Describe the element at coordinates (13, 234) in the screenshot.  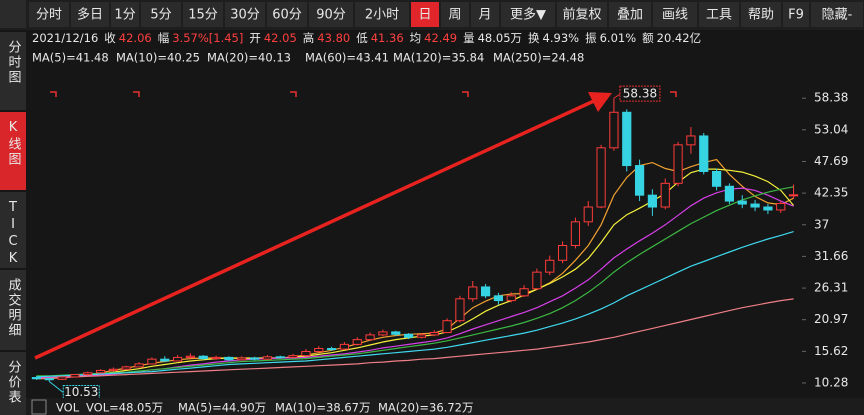
I see `side-tab-label: TICK` at that location.